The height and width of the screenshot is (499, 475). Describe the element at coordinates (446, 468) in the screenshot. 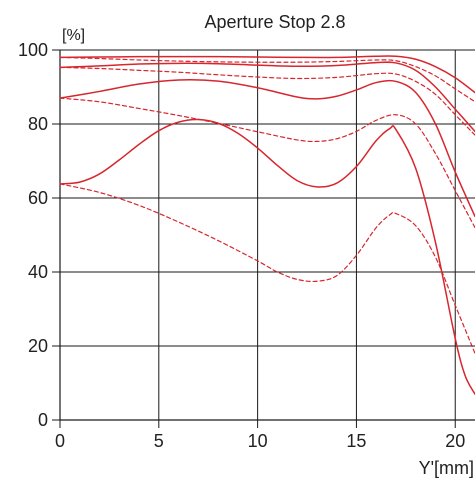

I see `x-axis-unit-label: Y'[mm]` at that location.